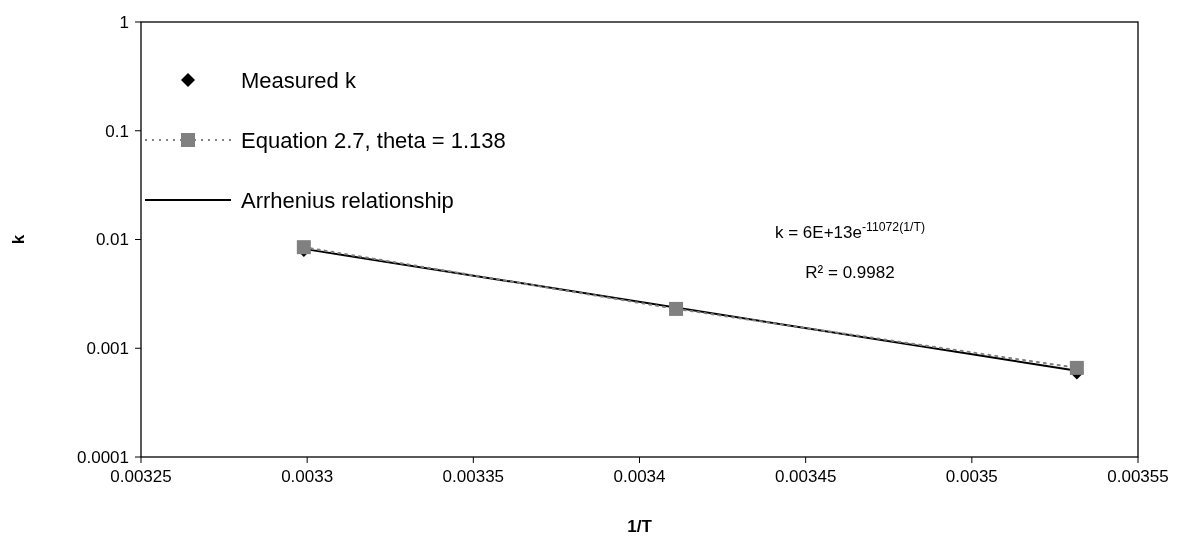 Image resolution: width=1181 pixels, height=550 pixels. What do you see at coordinates (307, 476) in the screenshot?
I see `x-tick-label: 0.0033` at bounding box center [307, 476].